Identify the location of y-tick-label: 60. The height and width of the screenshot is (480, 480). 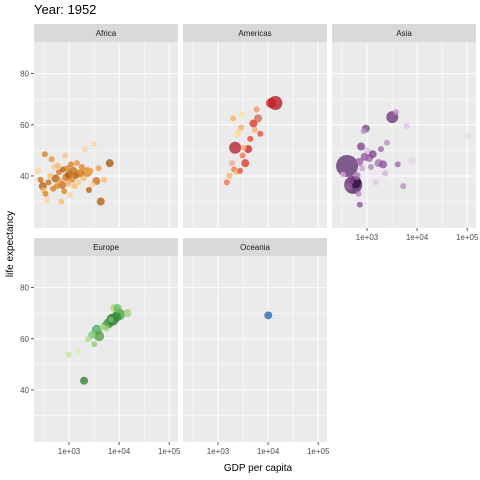
(24, 339).